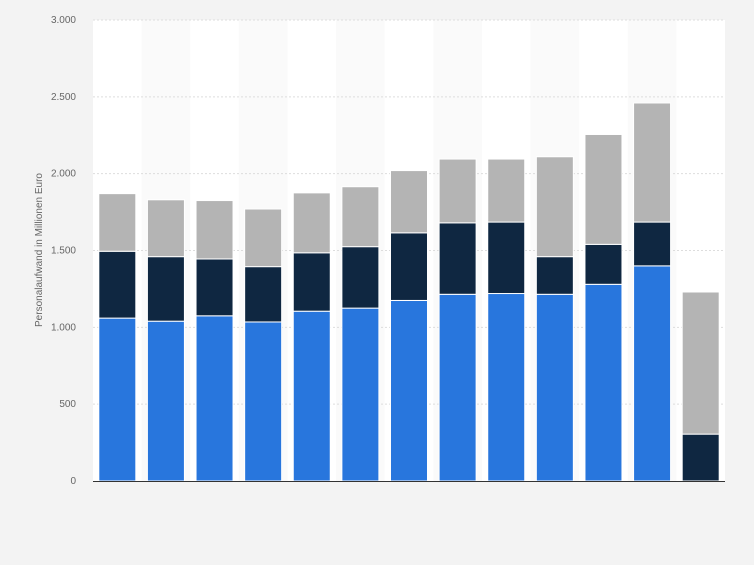  What do you see at coordinates (73, 481) in the screenshot?
I see `y-tick-label: 0` at bounding box center [73, 481].